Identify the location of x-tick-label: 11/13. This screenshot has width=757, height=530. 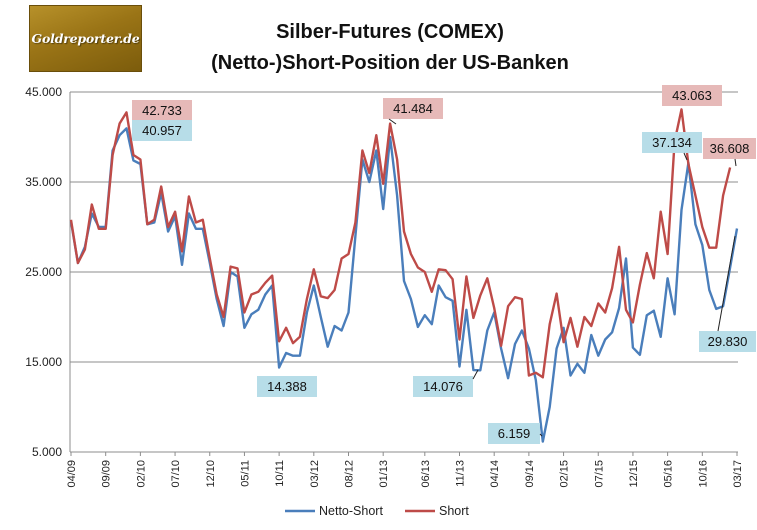
(461, 473).